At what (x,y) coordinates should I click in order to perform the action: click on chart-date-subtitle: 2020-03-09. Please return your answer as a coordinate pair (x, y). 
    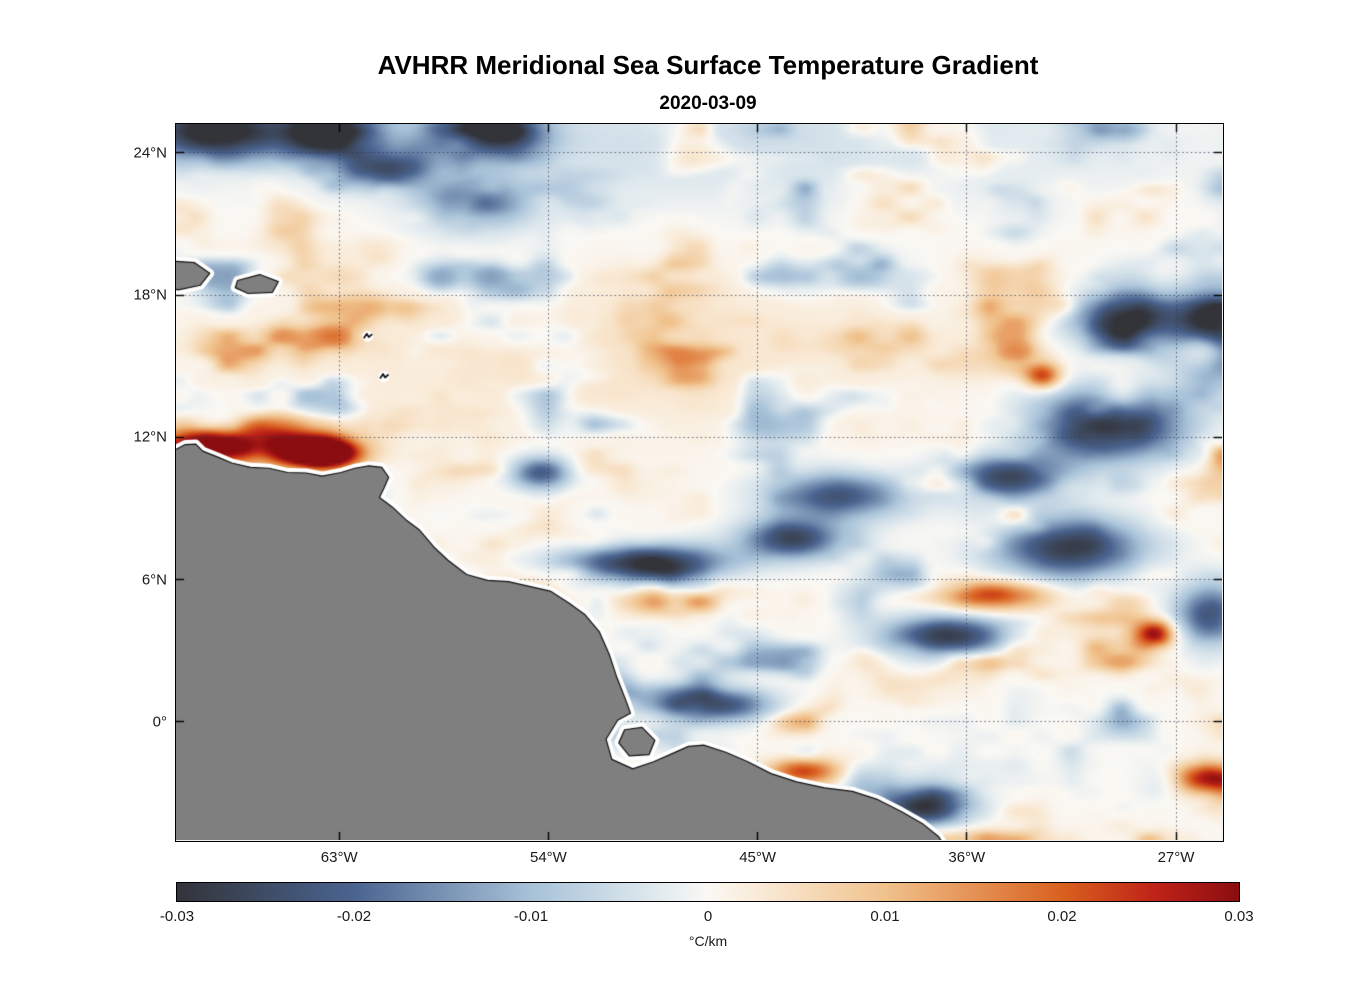
    Looking at the image, I should click on (708, 103).